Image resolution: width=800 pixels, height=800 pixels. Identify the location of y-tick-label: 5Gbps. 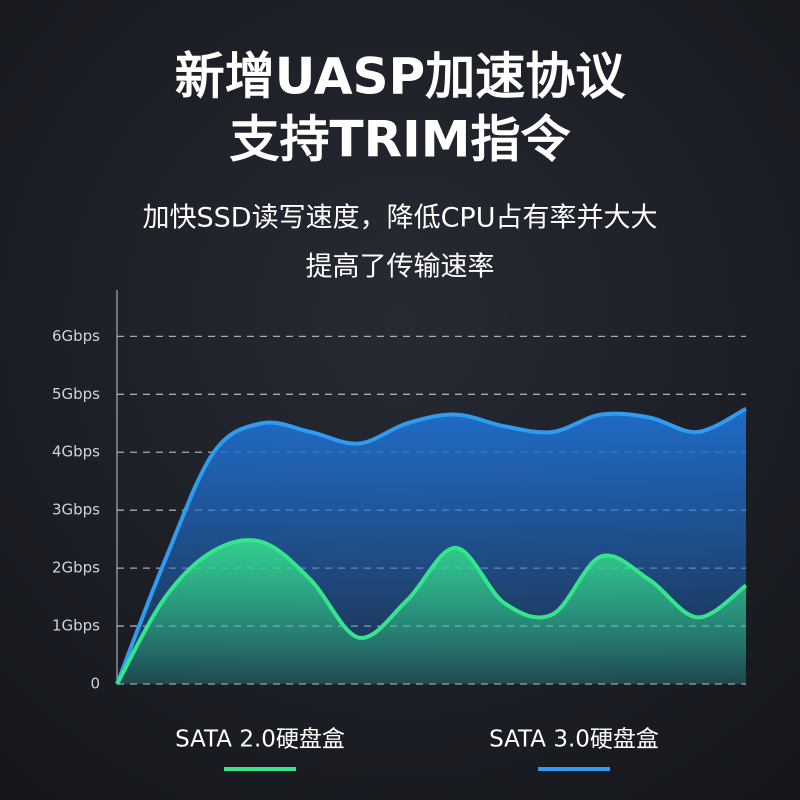
(76, 394).